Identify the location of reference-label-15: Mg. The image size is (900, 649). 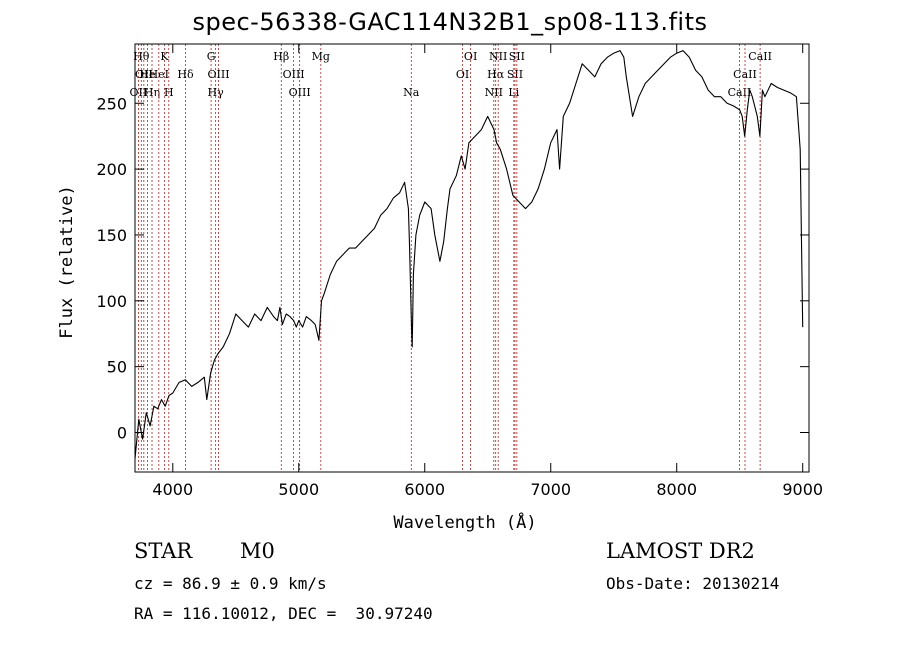
(321, 56).